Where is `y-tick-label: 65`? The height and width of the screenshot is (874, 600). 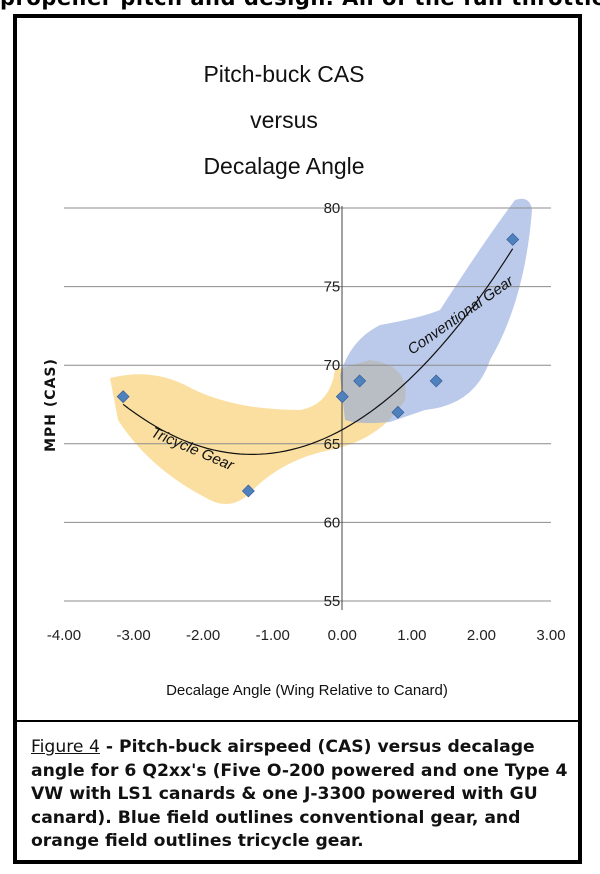
y-tick-label: 65 is located at coordinates (332, 444).